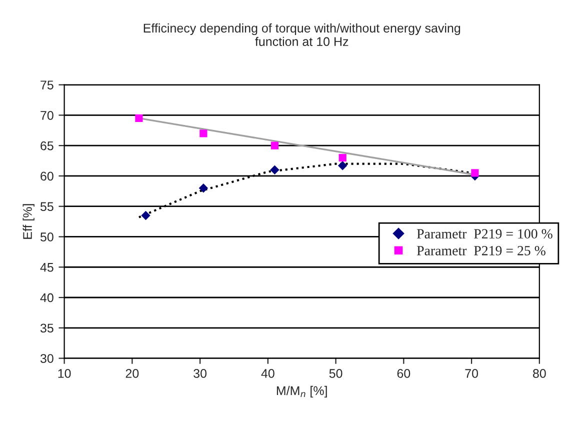 The width and height of the screenshot is (569, 424). I want to click on y-tick-label: 40, so click(47, 297).